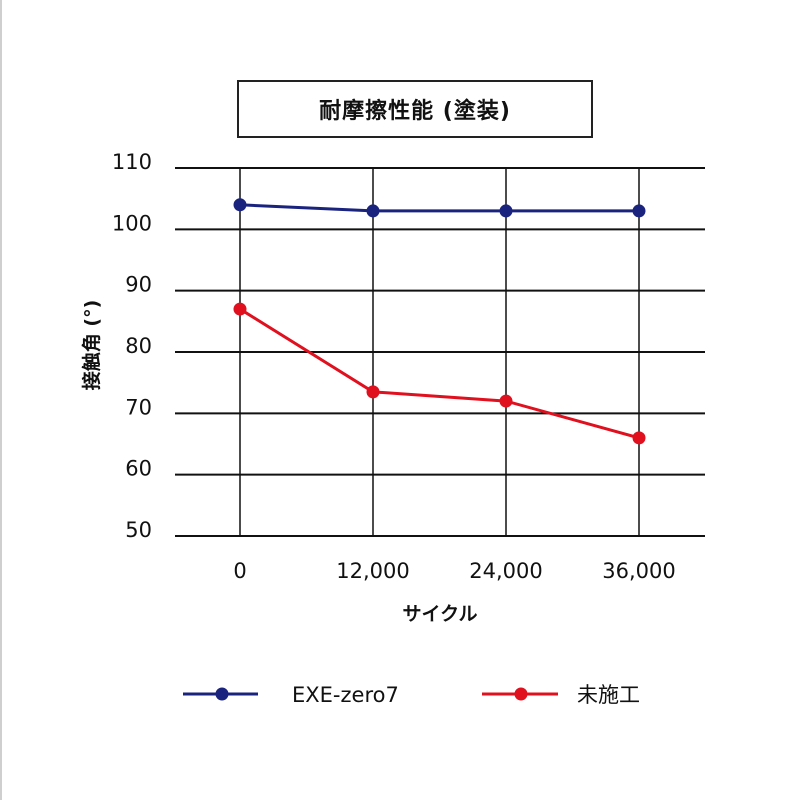 The height and width of the screenshot is (800, 800). What do you see at coordinates (345, 695) in the screenshot?
I see `legend-label: EXE-zero7` at bounding box center [345, 695].